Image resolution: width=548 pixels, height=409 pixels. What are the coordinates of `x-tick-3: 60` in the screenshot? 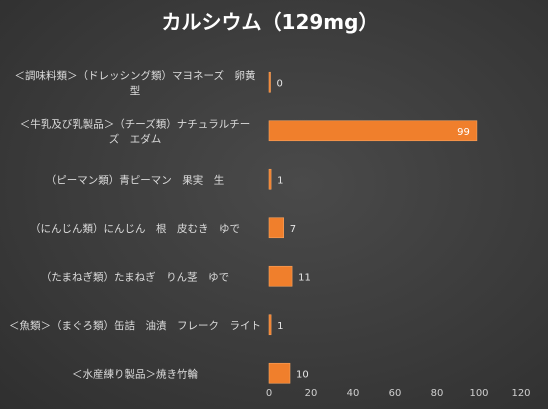 It's located at (395, 393).